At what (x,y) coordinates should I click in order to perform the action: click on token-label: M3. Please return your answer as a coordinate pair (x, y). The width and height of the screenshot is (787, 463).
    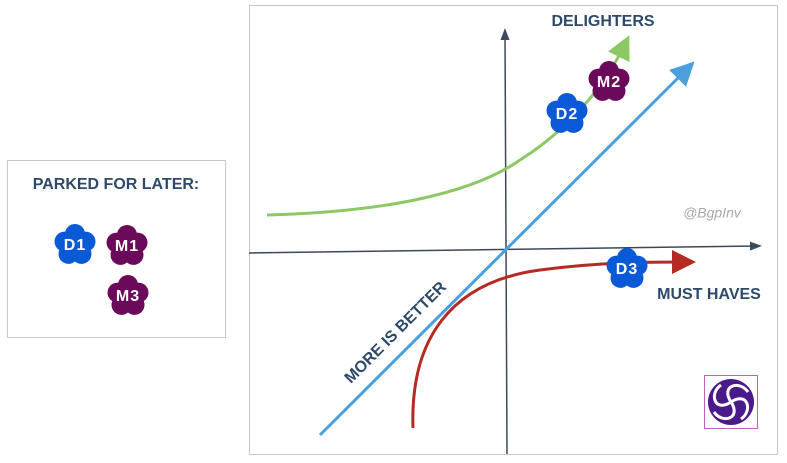
    Looking at the image, I should click on (128, 296).